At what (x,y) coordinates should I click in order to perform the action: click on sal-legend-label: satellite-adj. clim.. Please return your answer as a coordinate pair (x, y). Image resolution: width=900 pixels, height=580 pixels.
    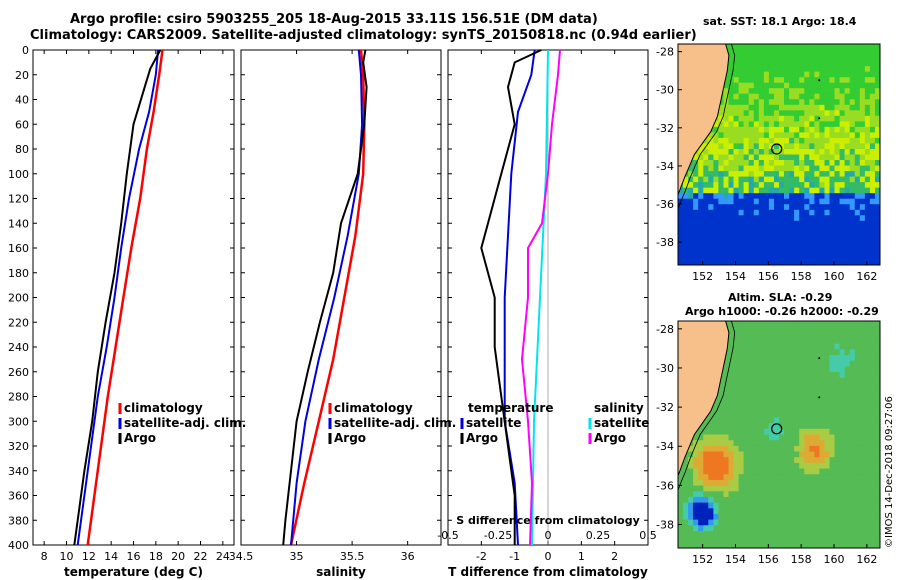
    Looking at the image, I should click on (395, 423).